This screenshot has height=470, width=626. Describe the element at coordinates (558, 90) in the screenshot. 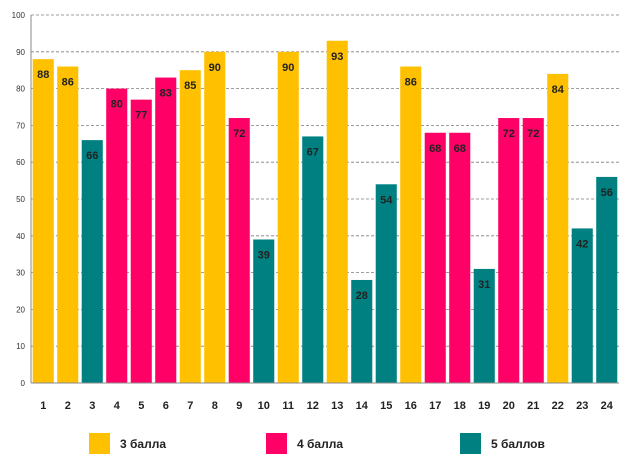

I see `data-label-22: 84` at that location.